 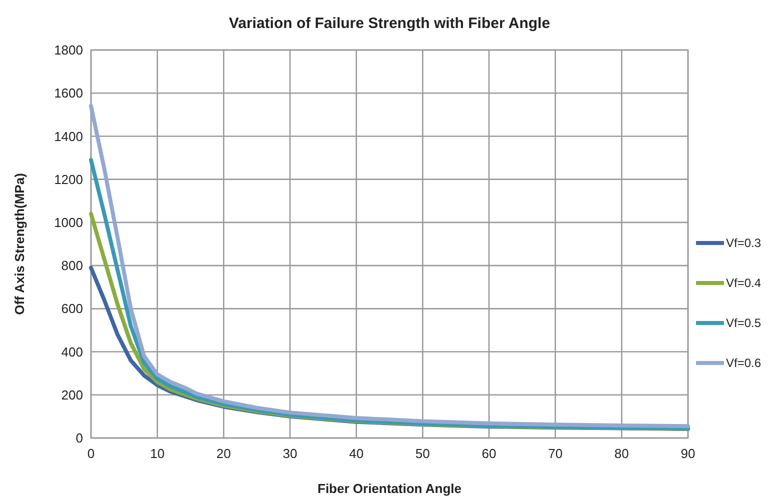 What do you see at coordinates (688, 453) in the screenshot?
I see `x-tick-label: 90` at bounding box center [688, 453].